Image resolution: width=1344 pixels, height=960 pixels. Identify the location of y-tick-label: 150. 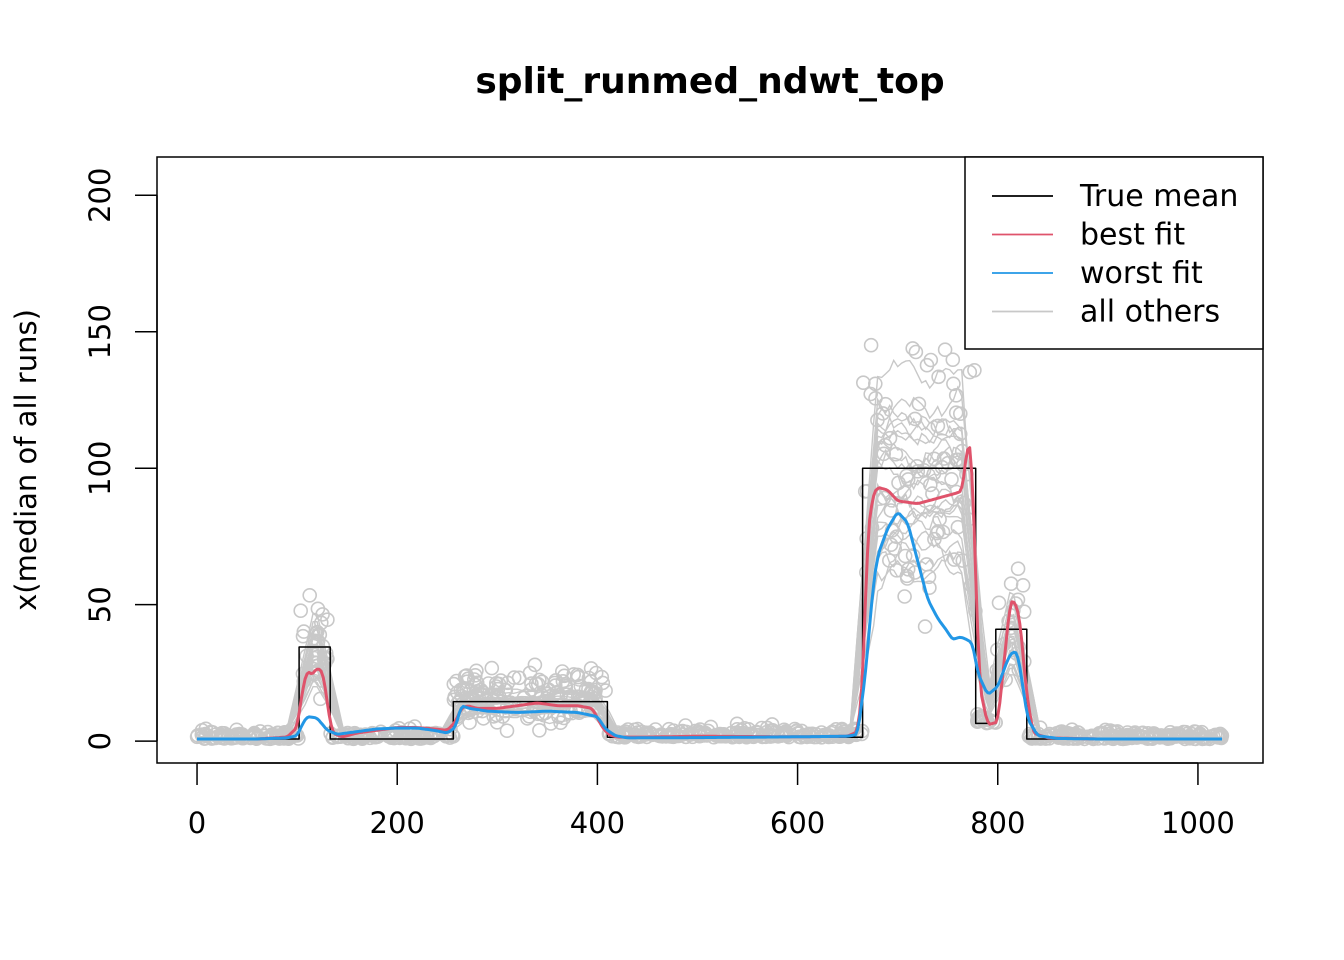
(100, 331).